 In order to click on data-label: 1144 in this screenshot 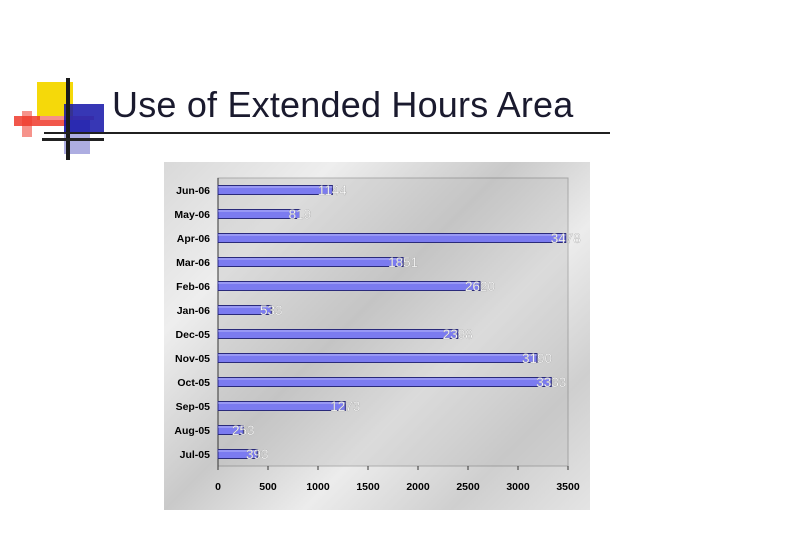, I will do `click(333, 190)`.